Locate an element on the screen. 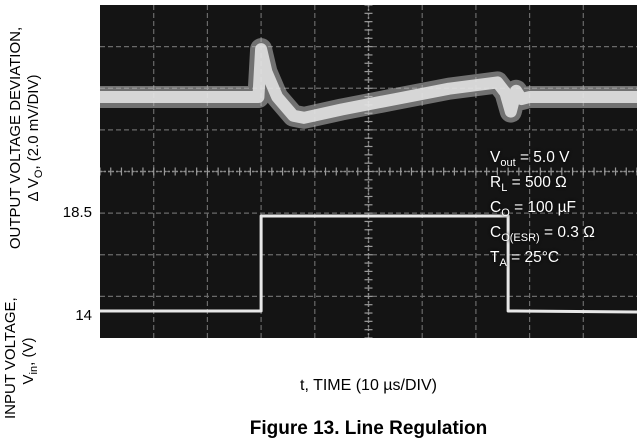 The width and height of the screenshot is (639, 447). x-axis-label: t, TIME (10 µs/DIV) is located at coordinates (368, 385).